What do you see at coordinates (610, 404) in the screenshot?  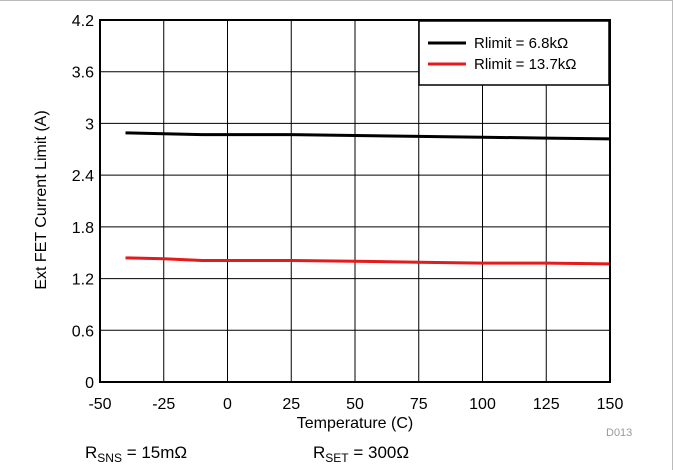 I see `x-tick-label: 150` at bounding box center [610, 404].